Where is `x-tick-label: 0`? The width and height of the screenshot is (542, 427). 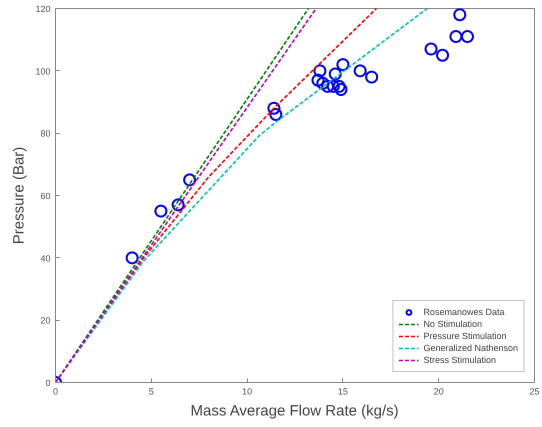 x-tick-label: 0 is located at coordinates (55, 391).